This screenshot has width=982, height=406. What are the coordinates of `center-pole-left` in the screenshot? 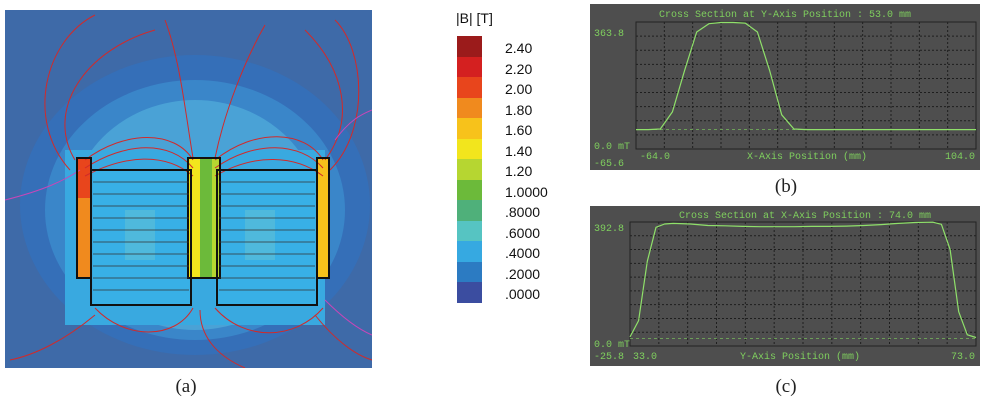 It's located at (194, 218).